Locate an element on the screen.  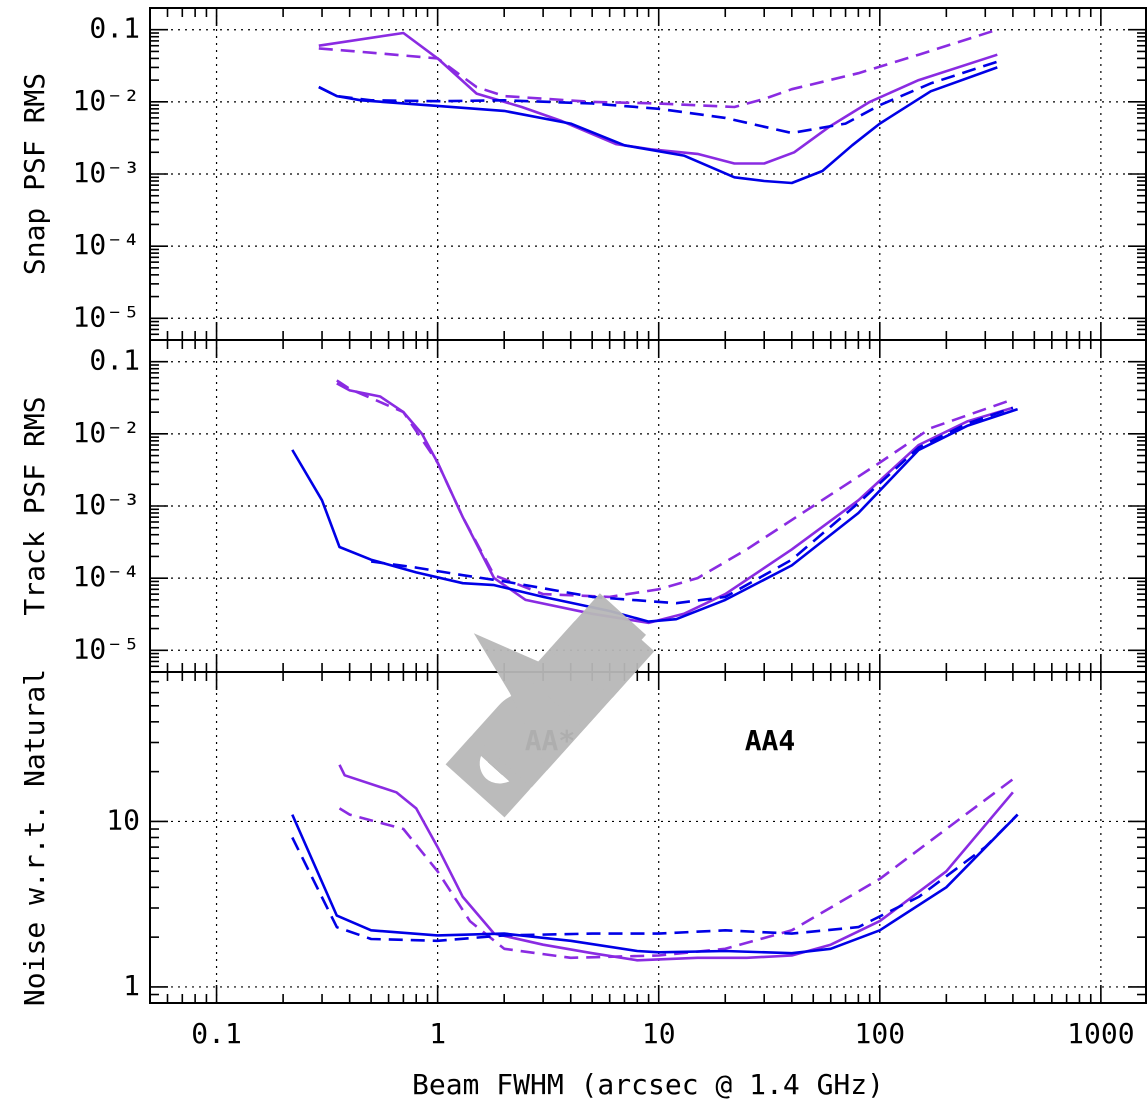
annotation: AA* is located at coordinates (550, 740).